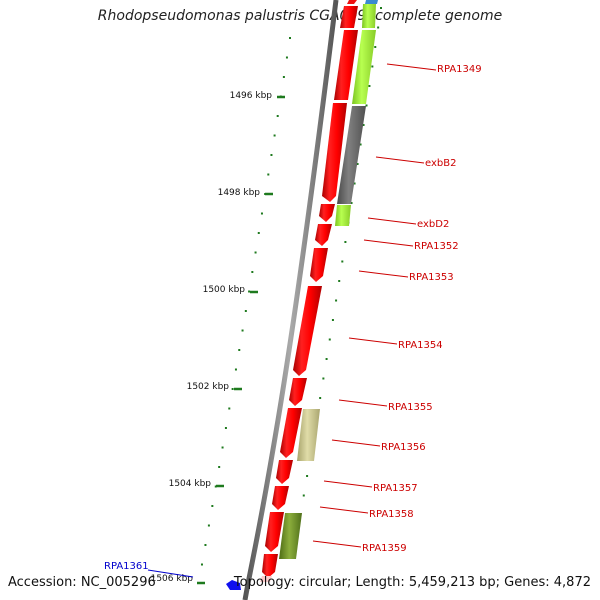 This screenshot has width=600, height=600. I want to click on gene-top-fragment, so click(371, 2).